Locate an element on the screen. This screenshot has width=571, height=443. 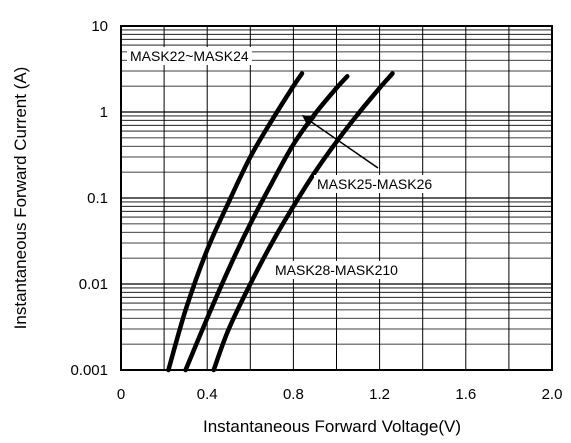
x-tick-label: 1.2 is located at coordinates (379, 394).